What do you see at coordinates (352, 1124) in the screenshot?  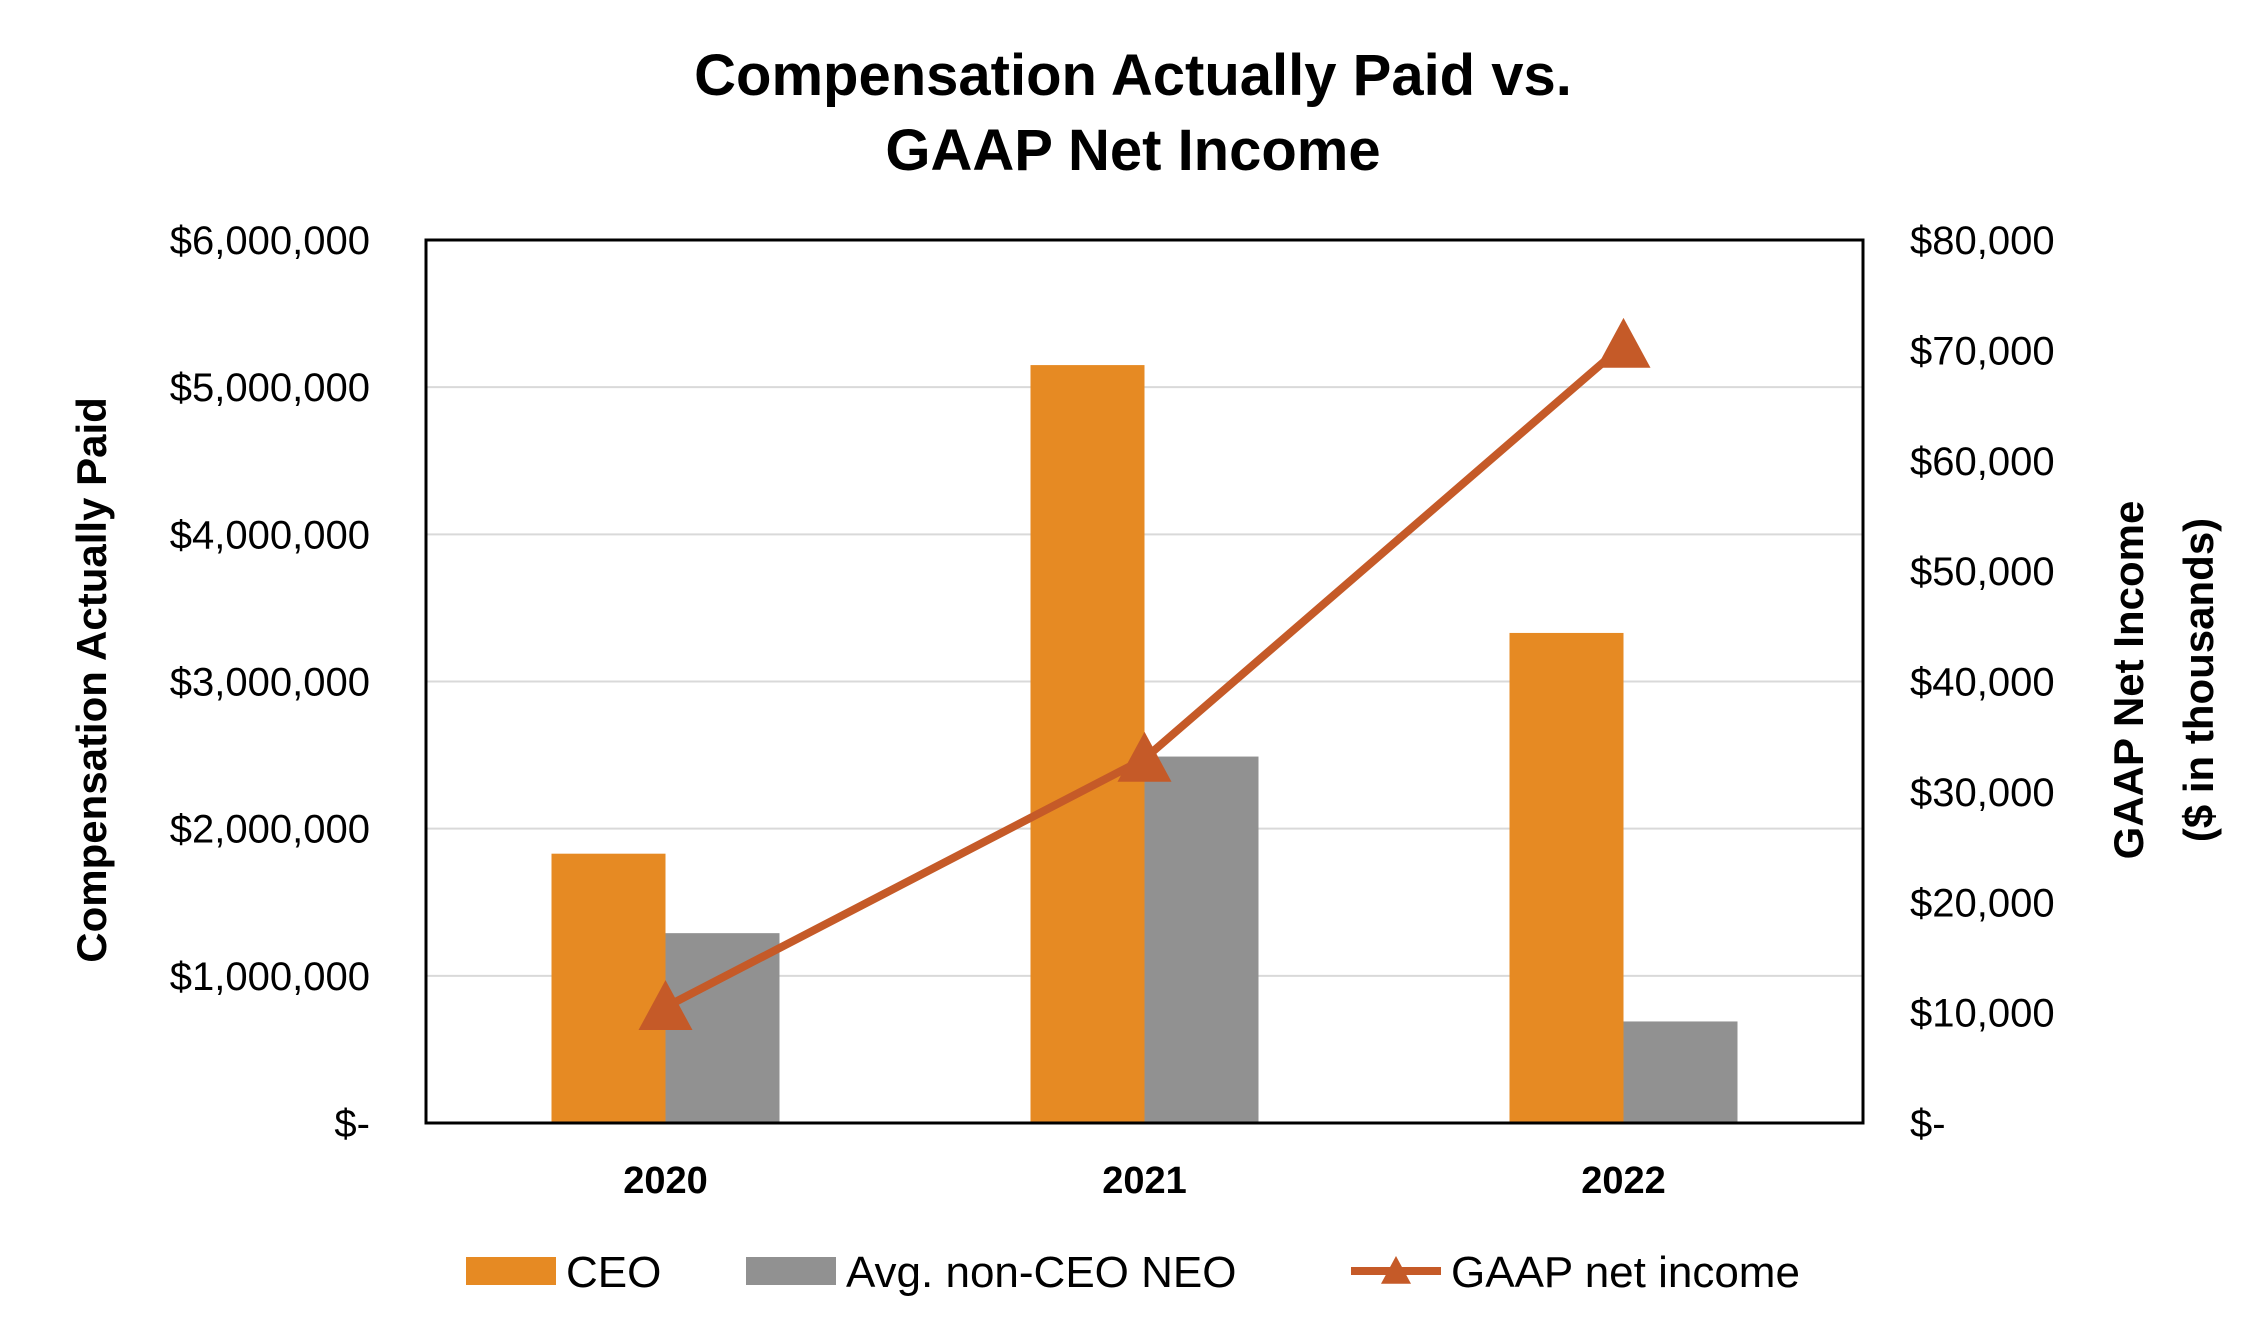 I see `left-tick-label-0: $-` at bounding box center [352, 1124].